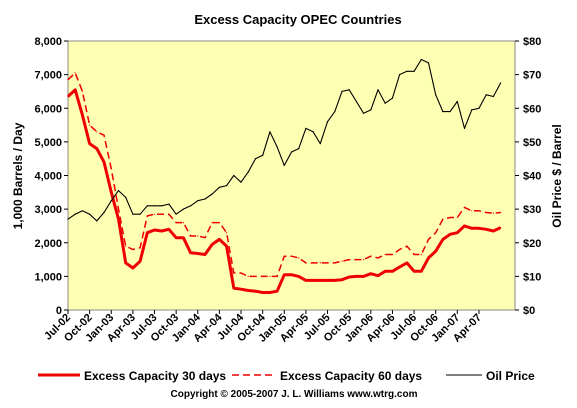  Describe the element at coordinates (557, 175) in the screenshot. I see `y2-axis-label: Oil Price $ / Barrel` at that location.